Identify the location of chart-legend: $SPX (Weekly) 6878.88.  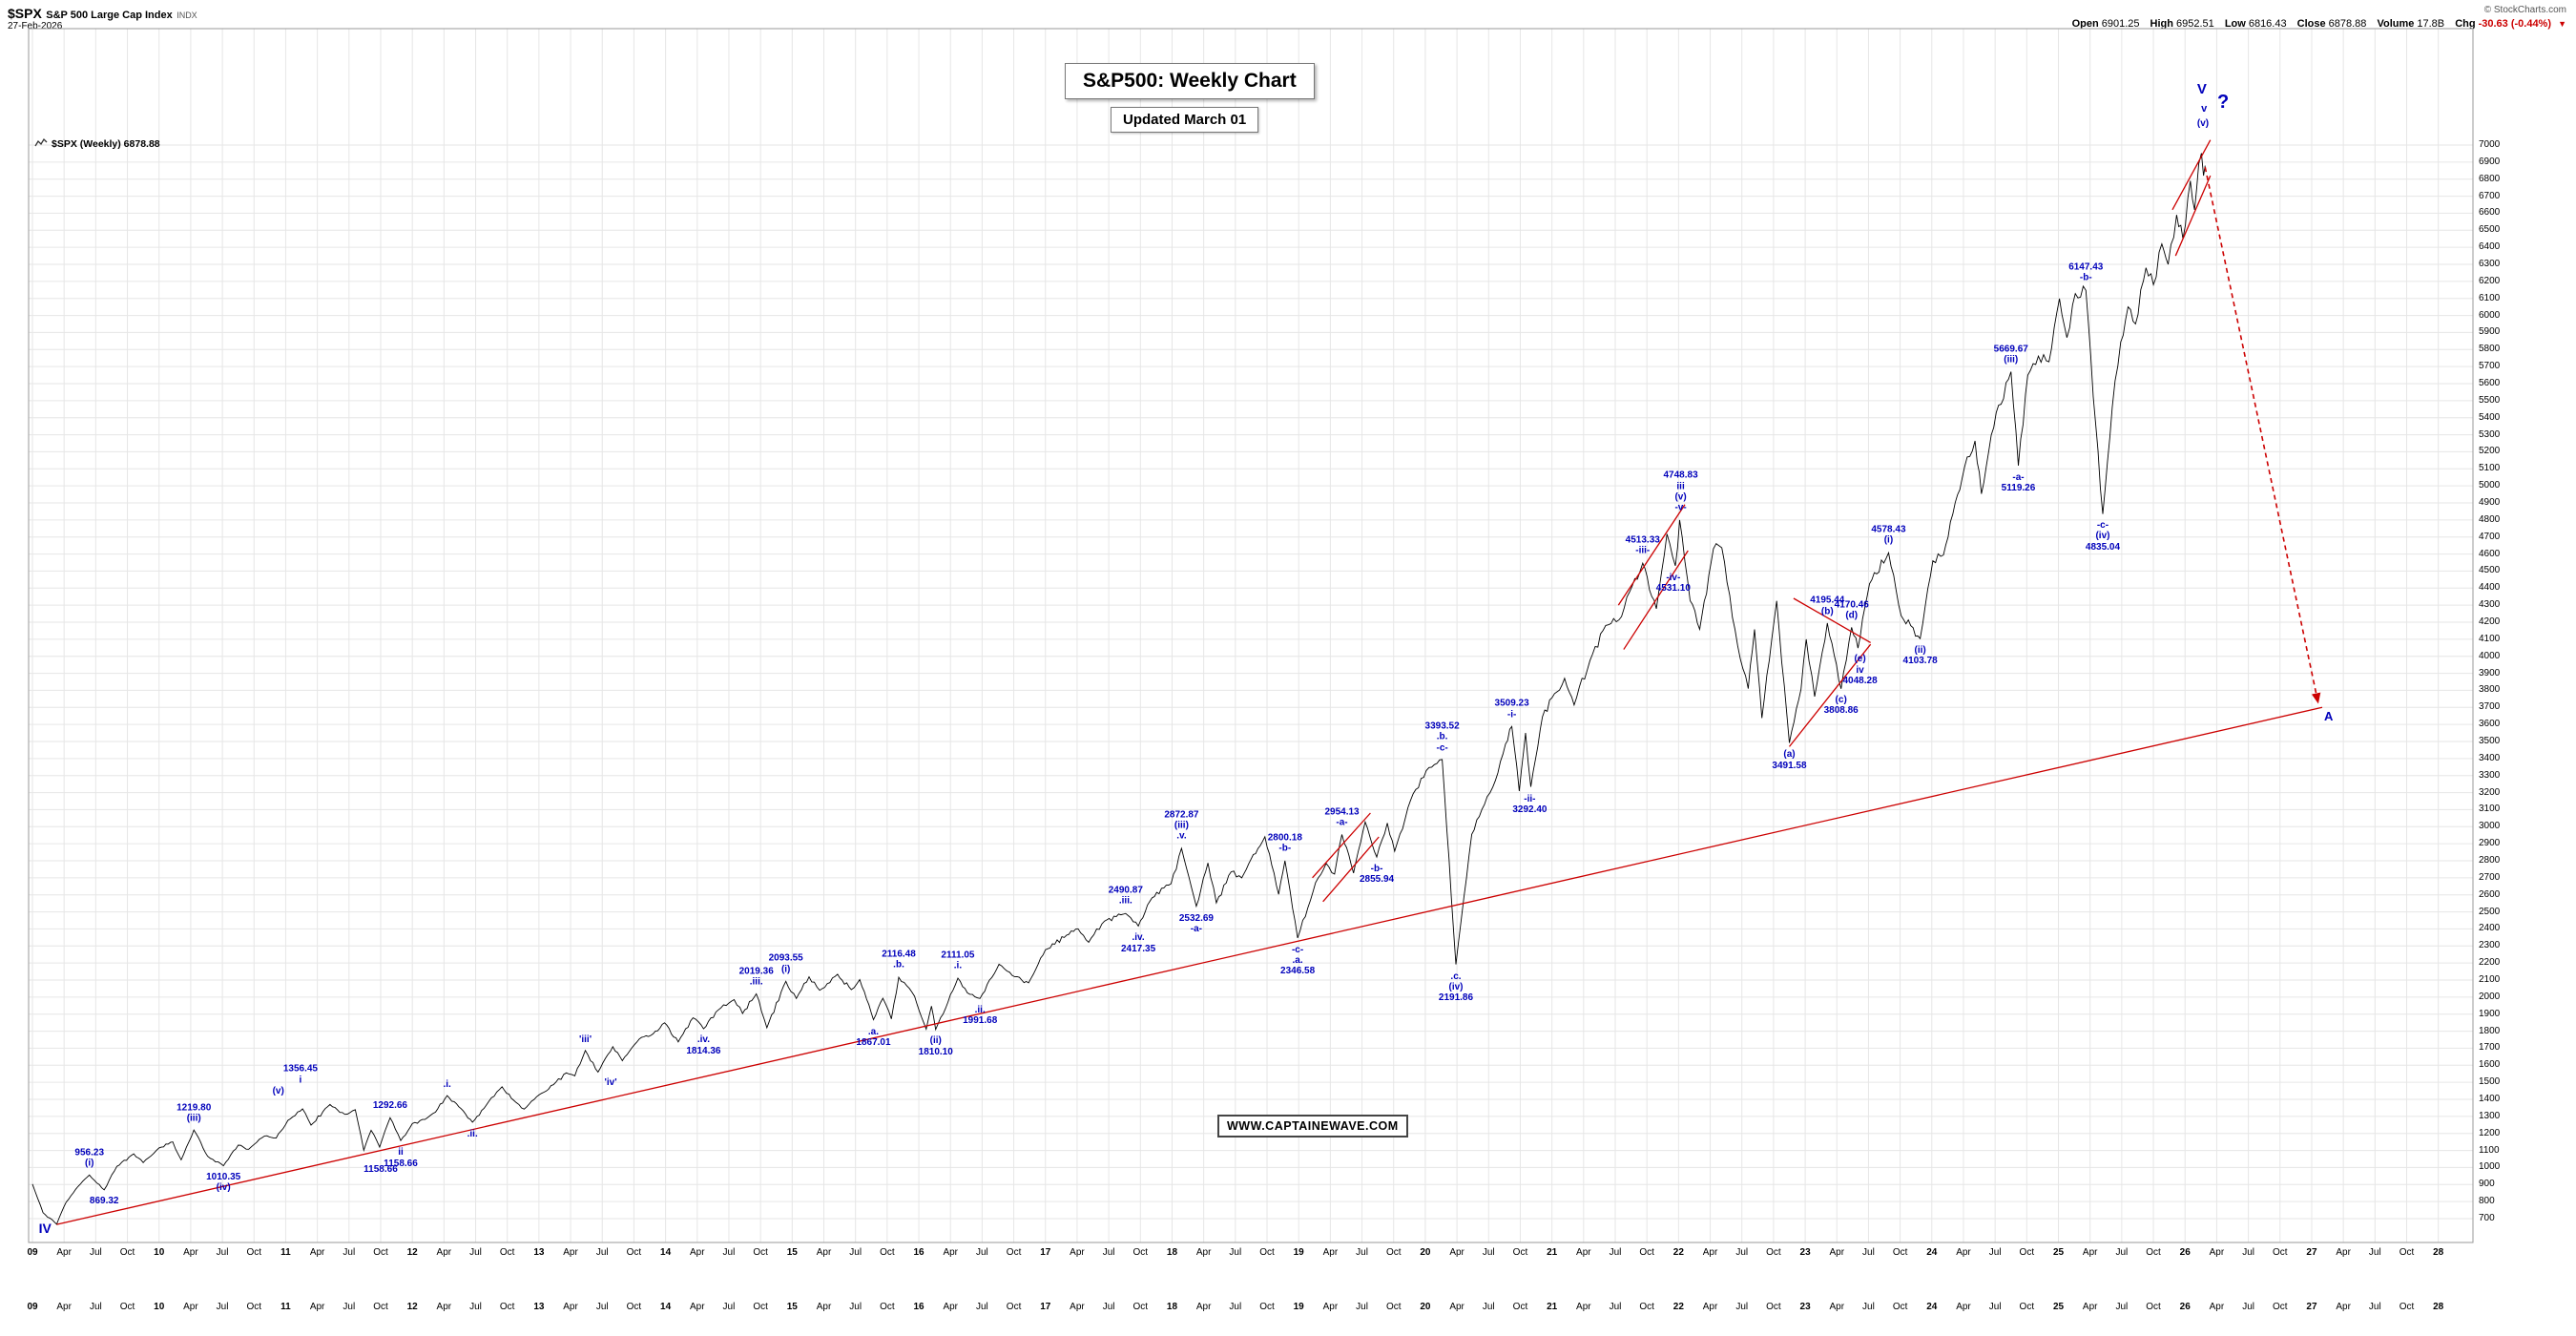
(97, 143).